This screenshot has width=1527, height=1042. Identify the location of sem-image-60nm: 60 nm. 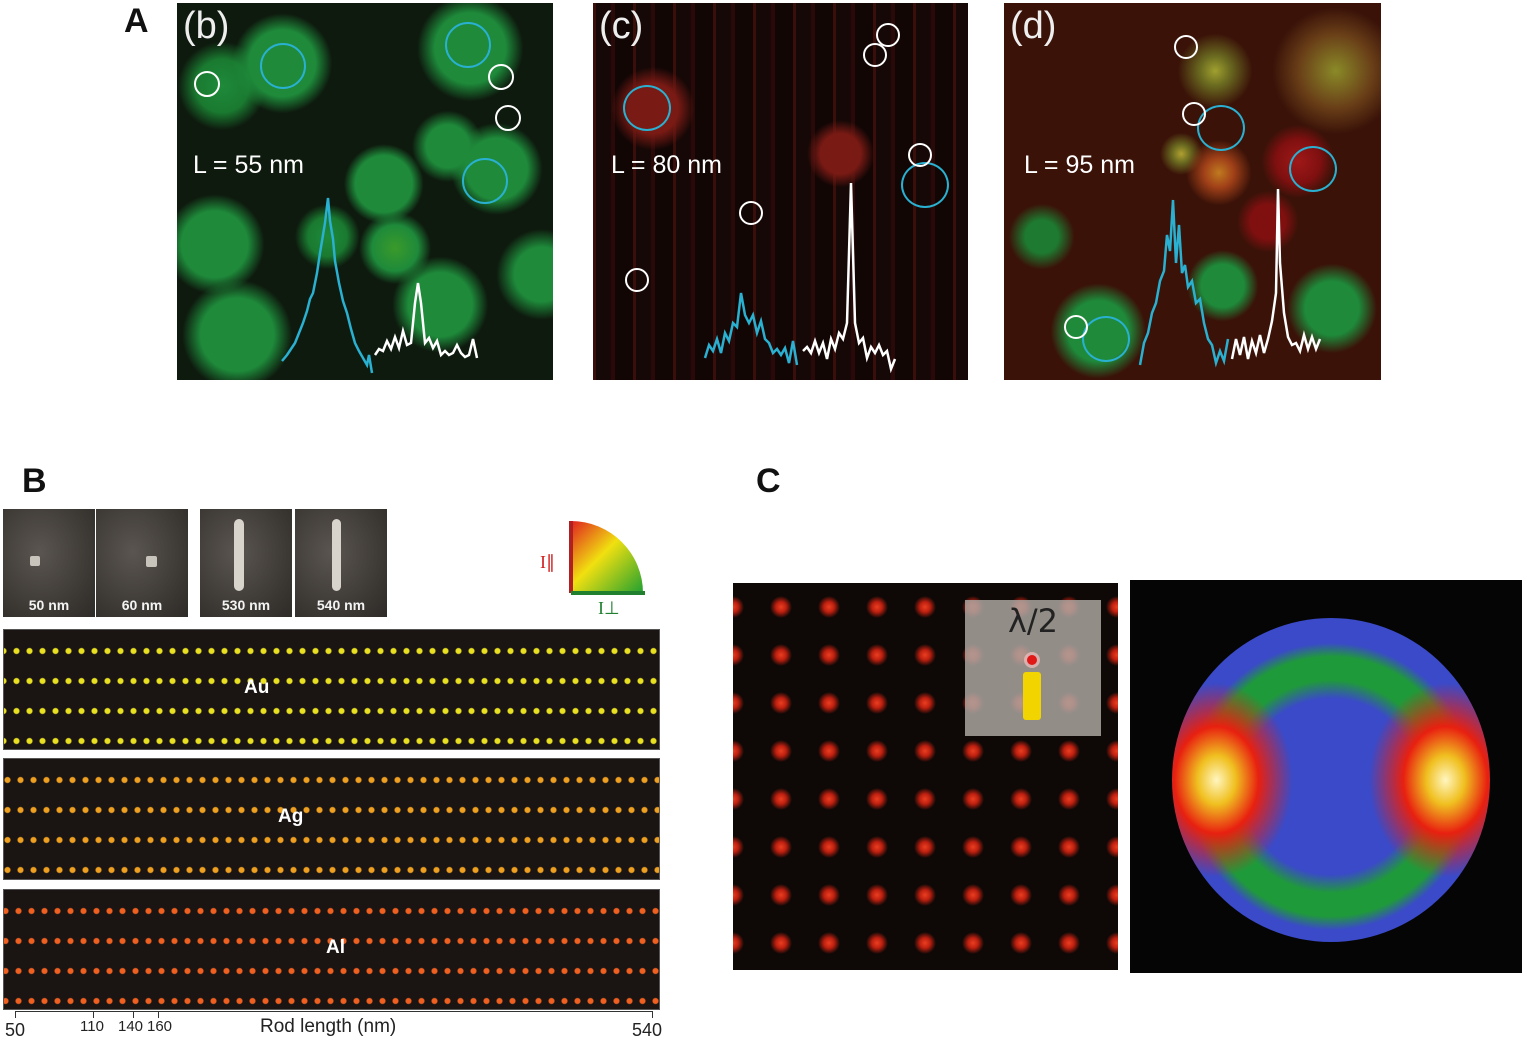
(142, 563).